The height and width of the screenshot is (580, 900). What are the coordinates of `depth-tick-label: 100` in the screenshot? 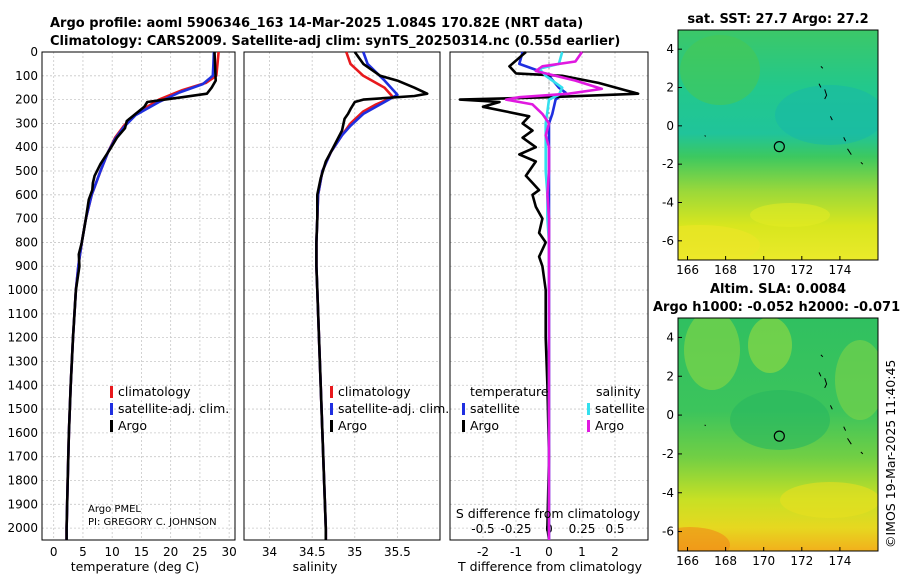 It's located at (26, 76).